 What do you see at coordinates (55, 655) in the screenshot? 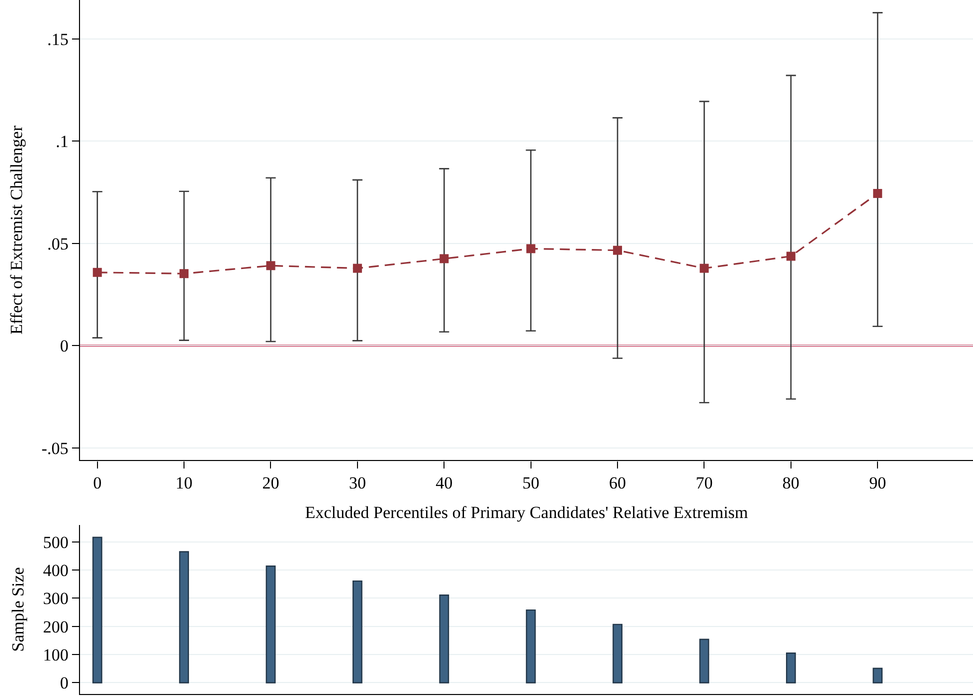
I see `y-tick-label: 100` at bounding box center [55, 655].